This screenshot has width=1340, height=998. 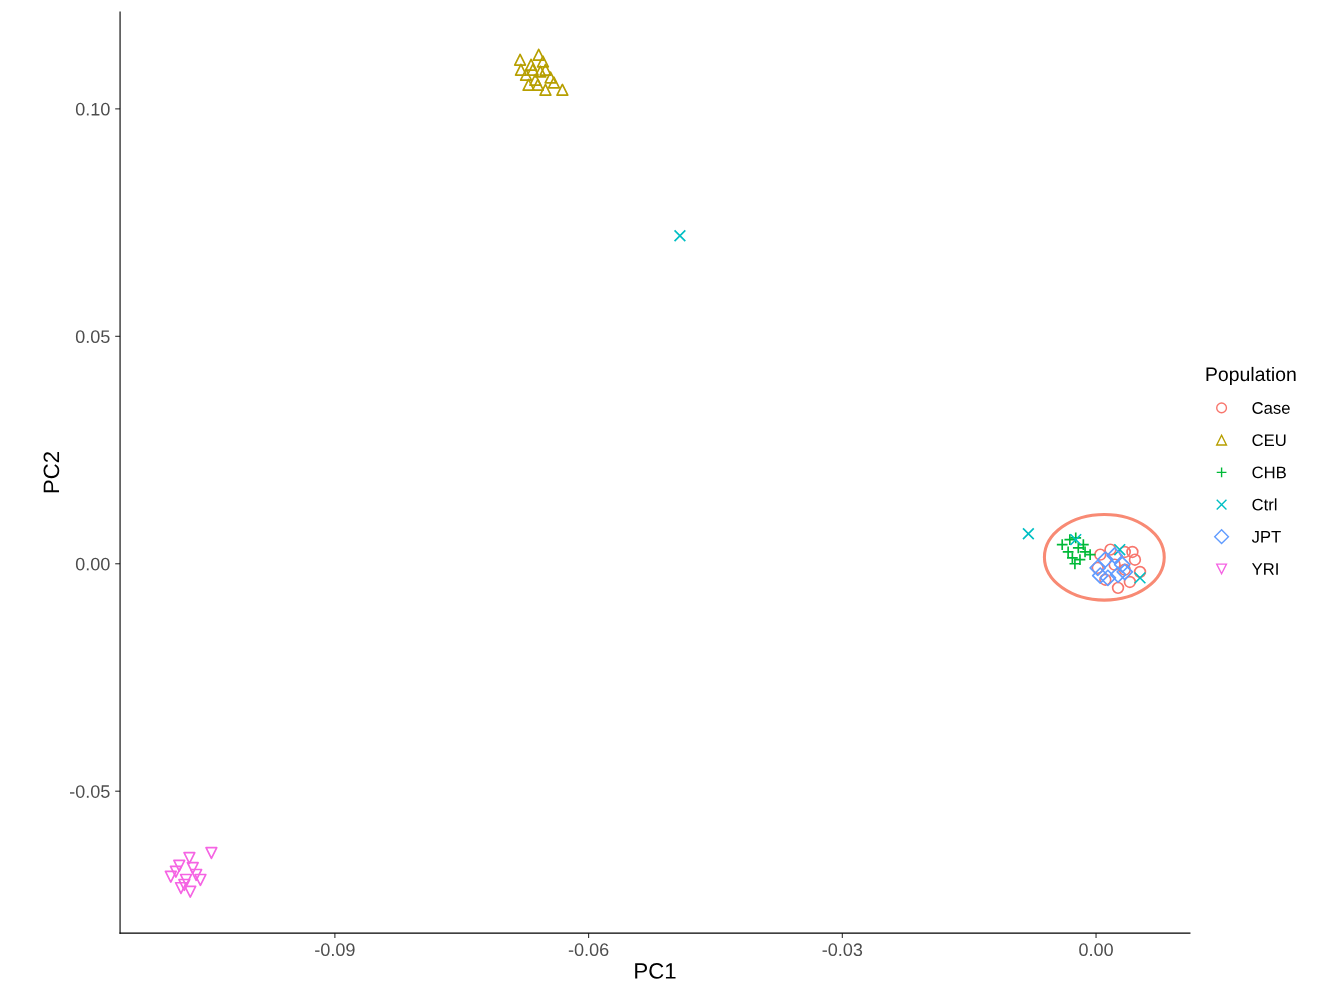 What do you see at coordinates (655, 971) in the screenshot?
I see `x-axis-title: PC1` at bounding box center [655, 971].